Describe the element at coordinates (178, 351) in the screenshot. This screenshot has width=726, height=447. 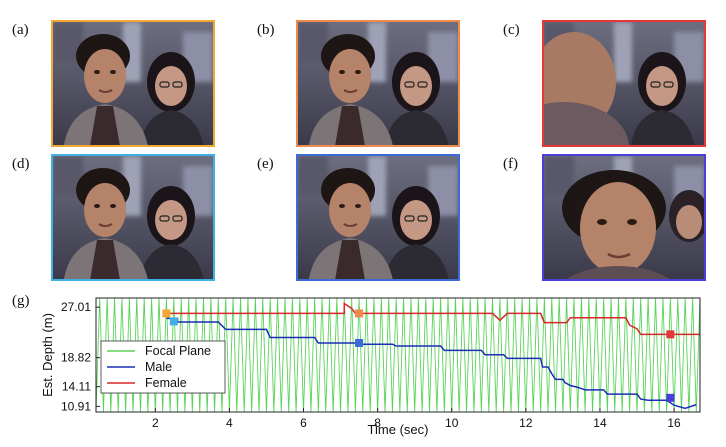
I see `legend-focal-plane: Focal Plane` at that location.